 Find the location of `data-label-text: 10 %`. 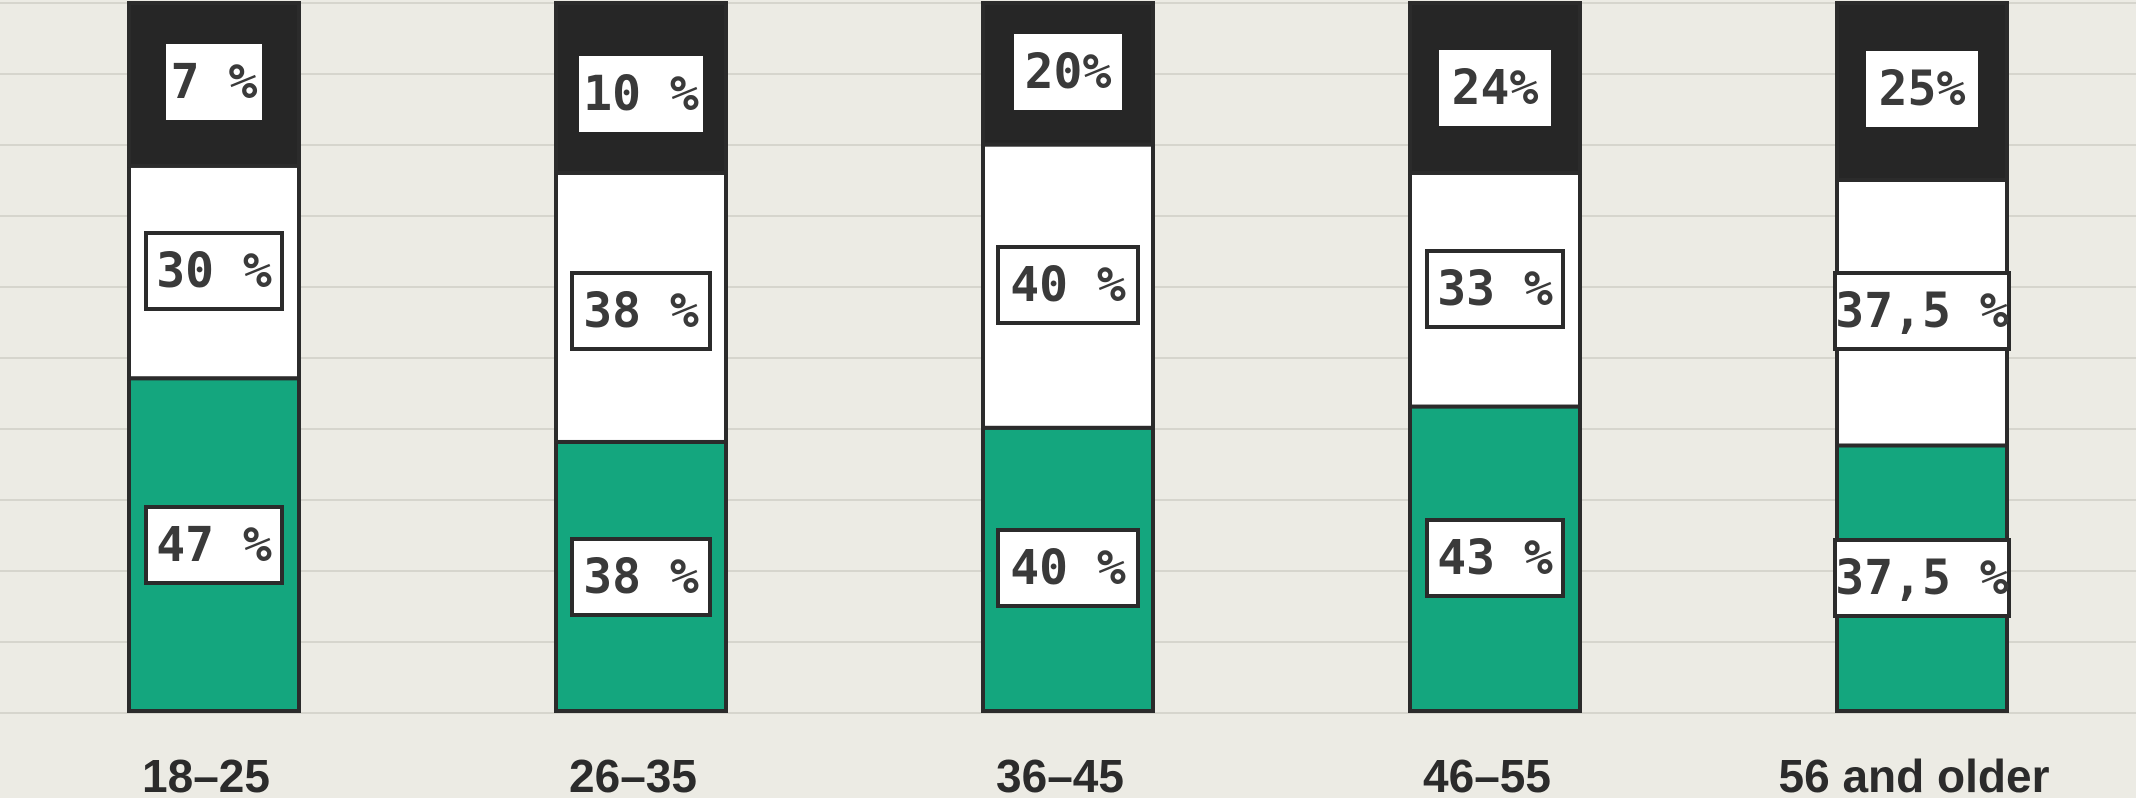

data-label-text: 10 % is located at coordinates (641, 94).